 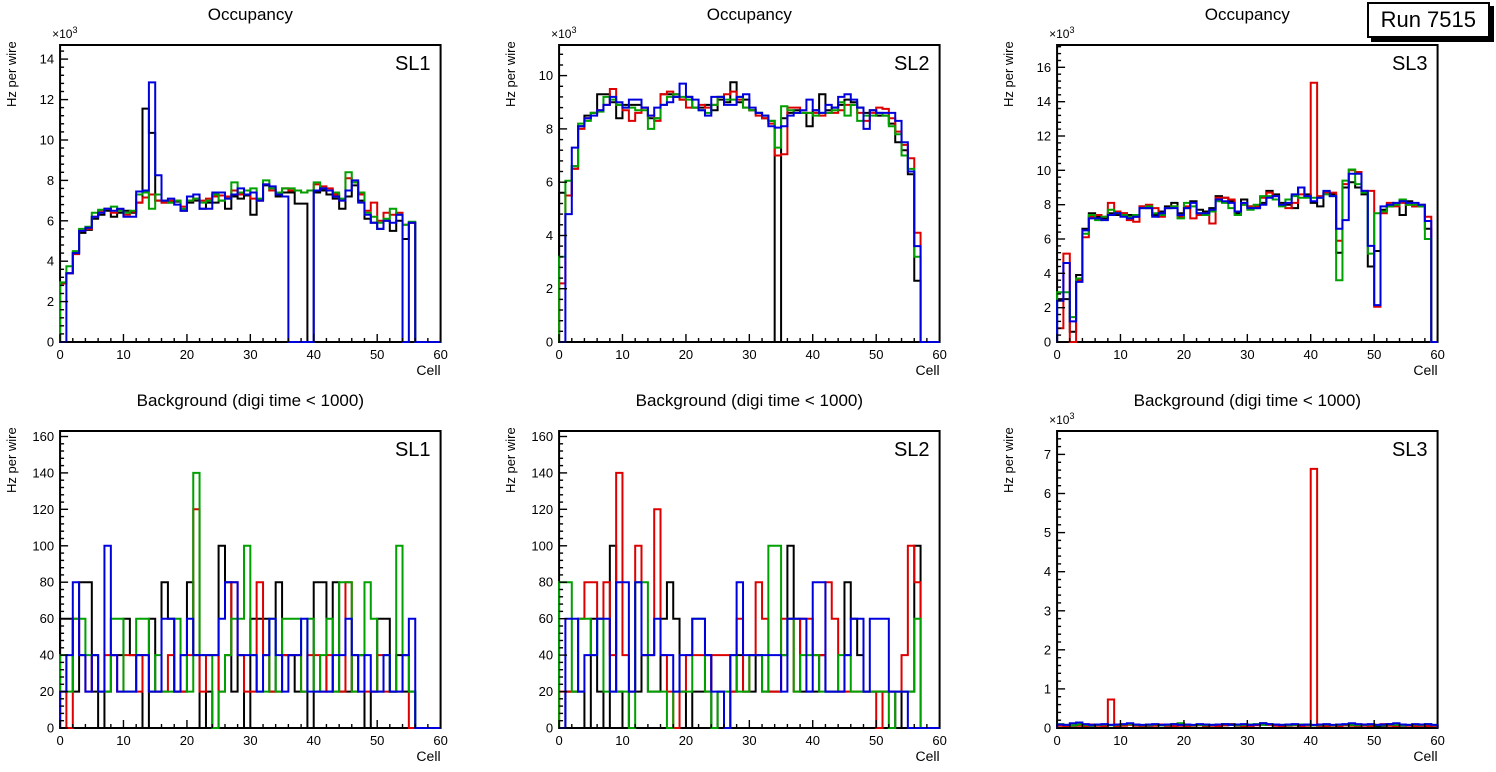 What do you see at coordinates (47, 655) in the screenshot?
I see `y-tick-label: 40` at bounding box center [47, 655].